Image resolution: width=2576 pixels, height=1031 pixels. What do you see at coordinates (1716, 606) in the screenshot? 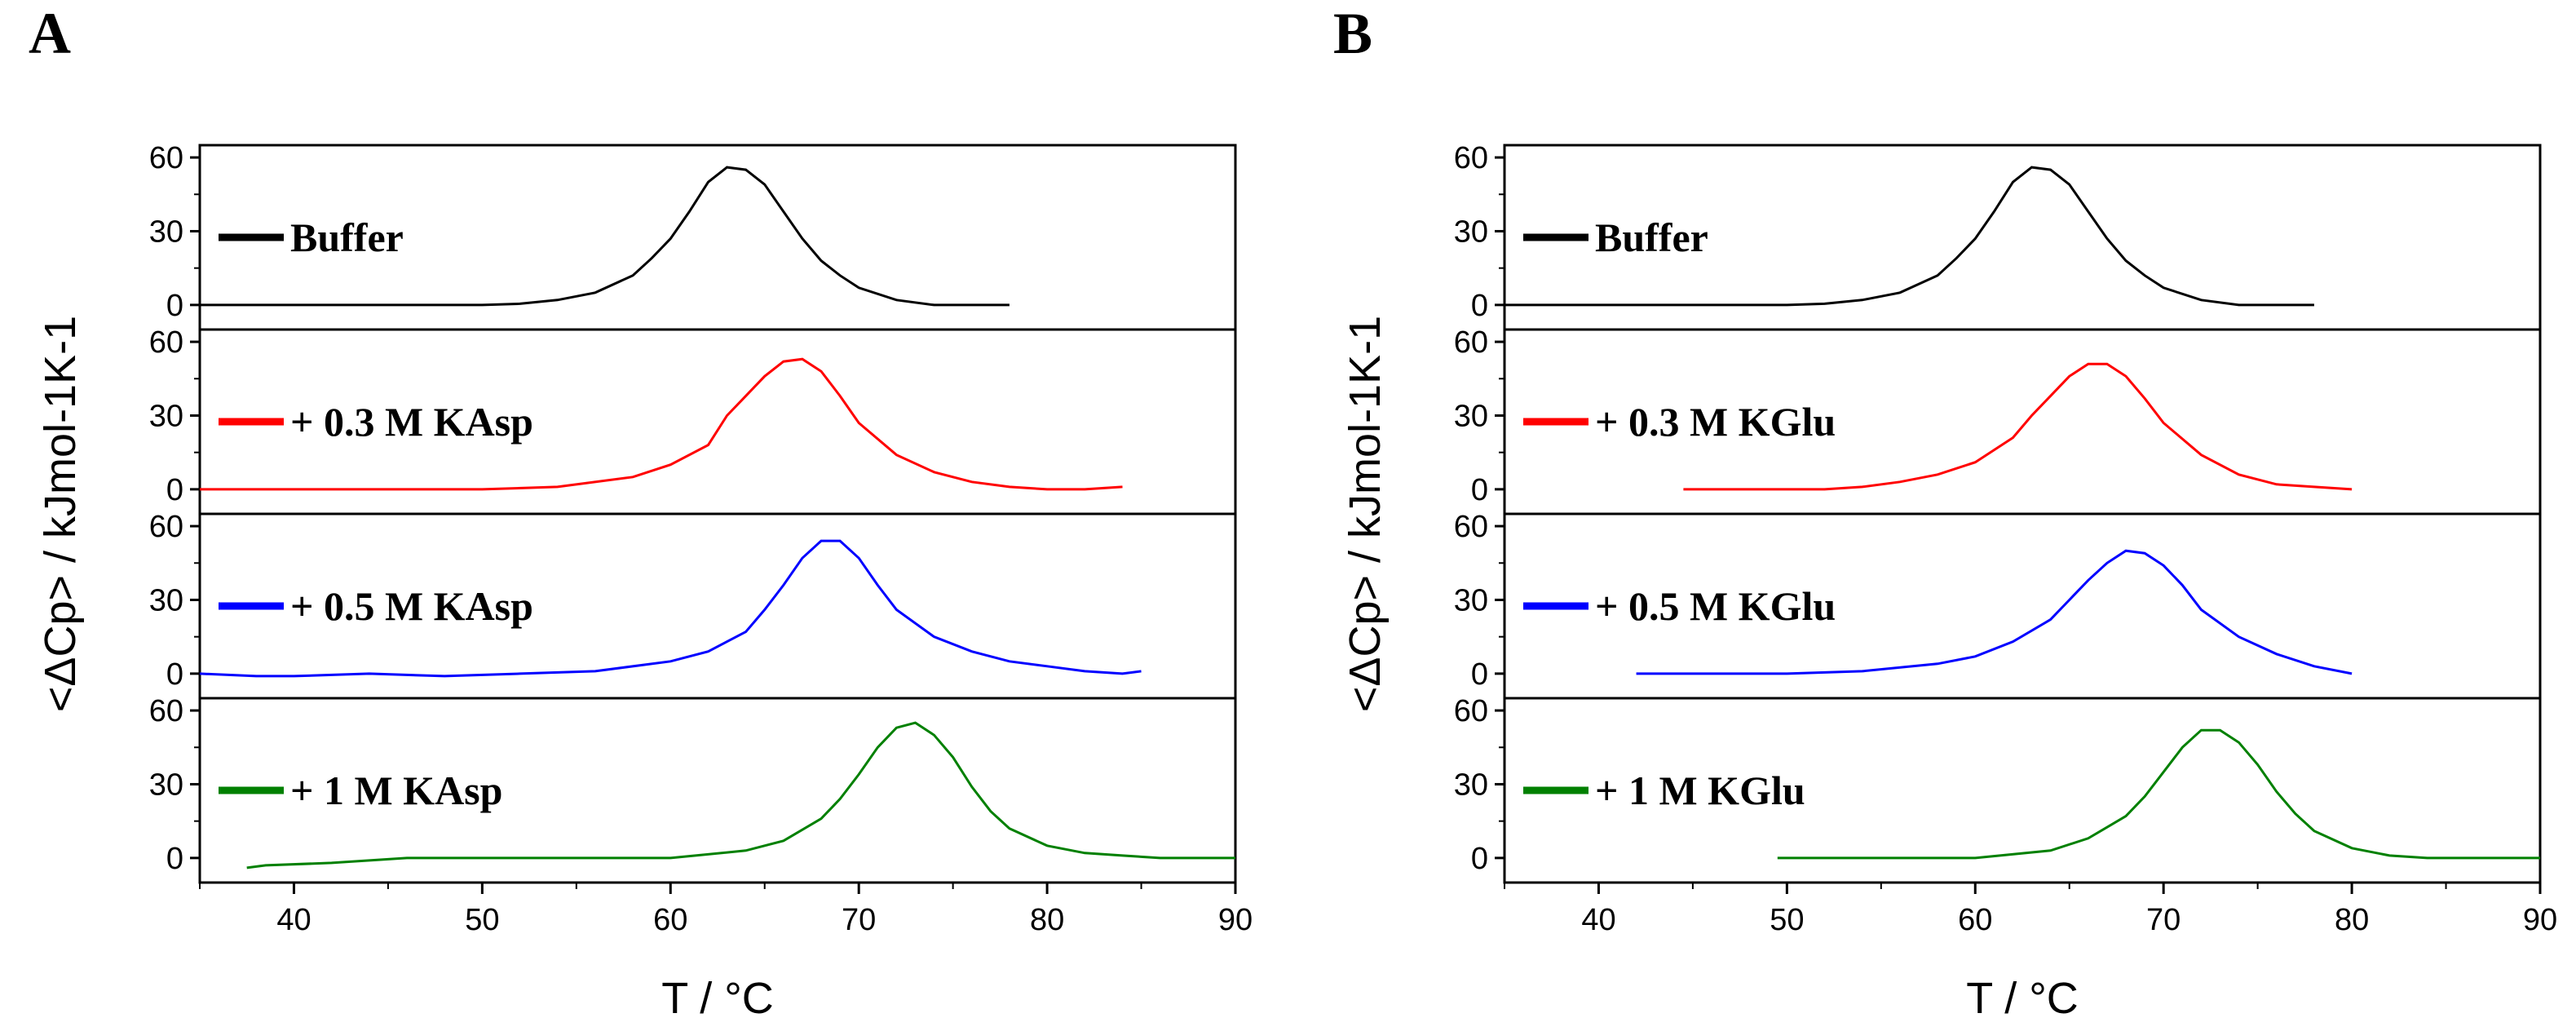
I see `legend-label: + 0.5 M KGlu` at bounding box center [1716, 606].